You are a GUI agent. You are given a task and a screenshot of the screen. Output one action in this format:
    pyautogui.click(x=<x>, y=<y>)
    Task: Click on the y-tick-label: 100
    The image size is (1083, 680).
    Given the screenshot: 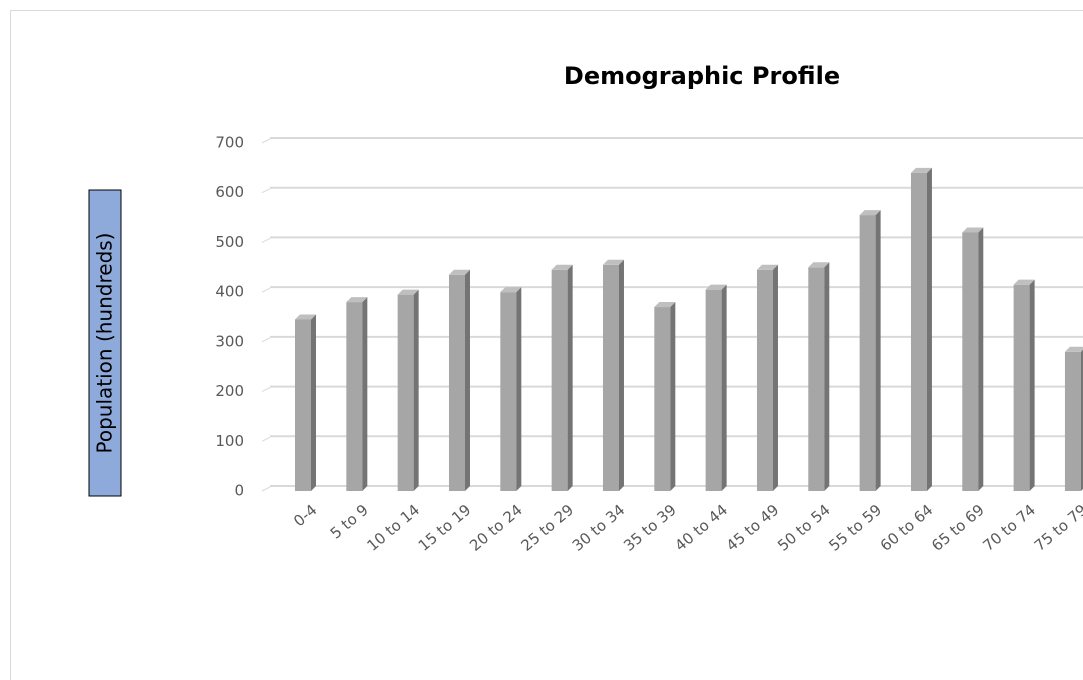 What is the action you would take?
    pyautogui.click(x=229, y=441)
    